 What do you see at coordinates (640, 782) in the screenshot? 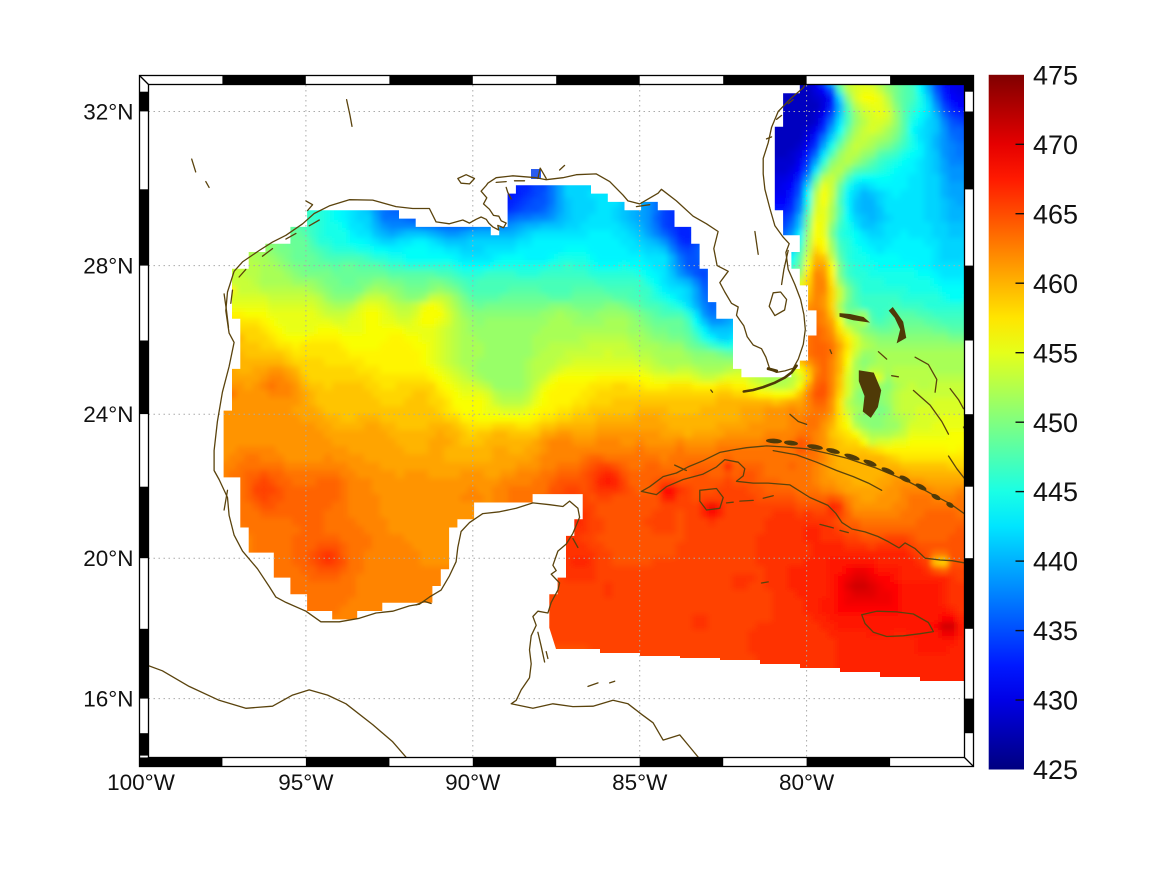
I see `svg-text: 85°W` at bounding box center [640, 782].